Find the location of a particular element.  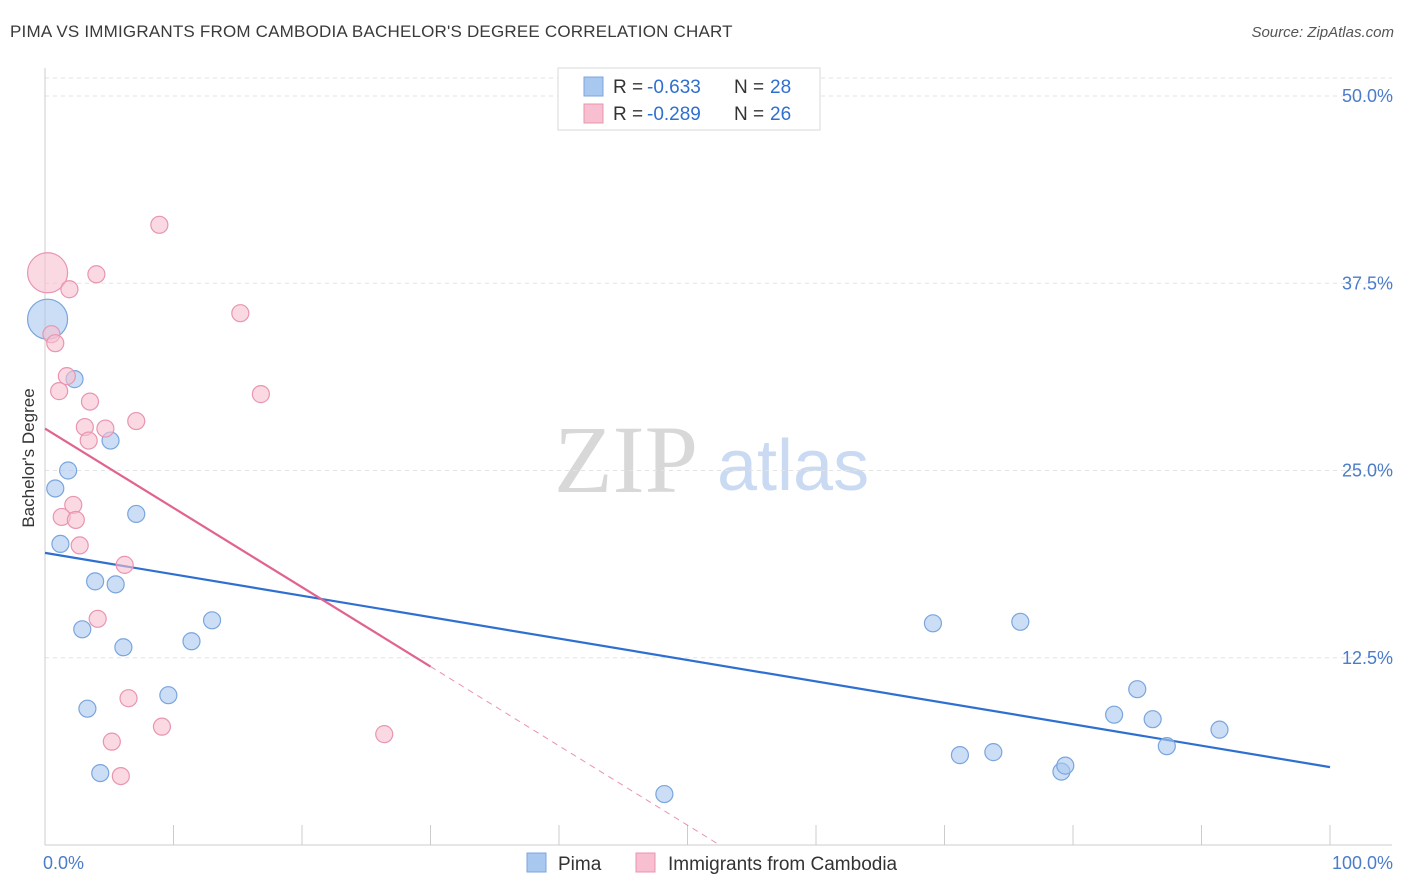

y-axis-label: Bachelor's Degree is located at coordinates (28, 457).